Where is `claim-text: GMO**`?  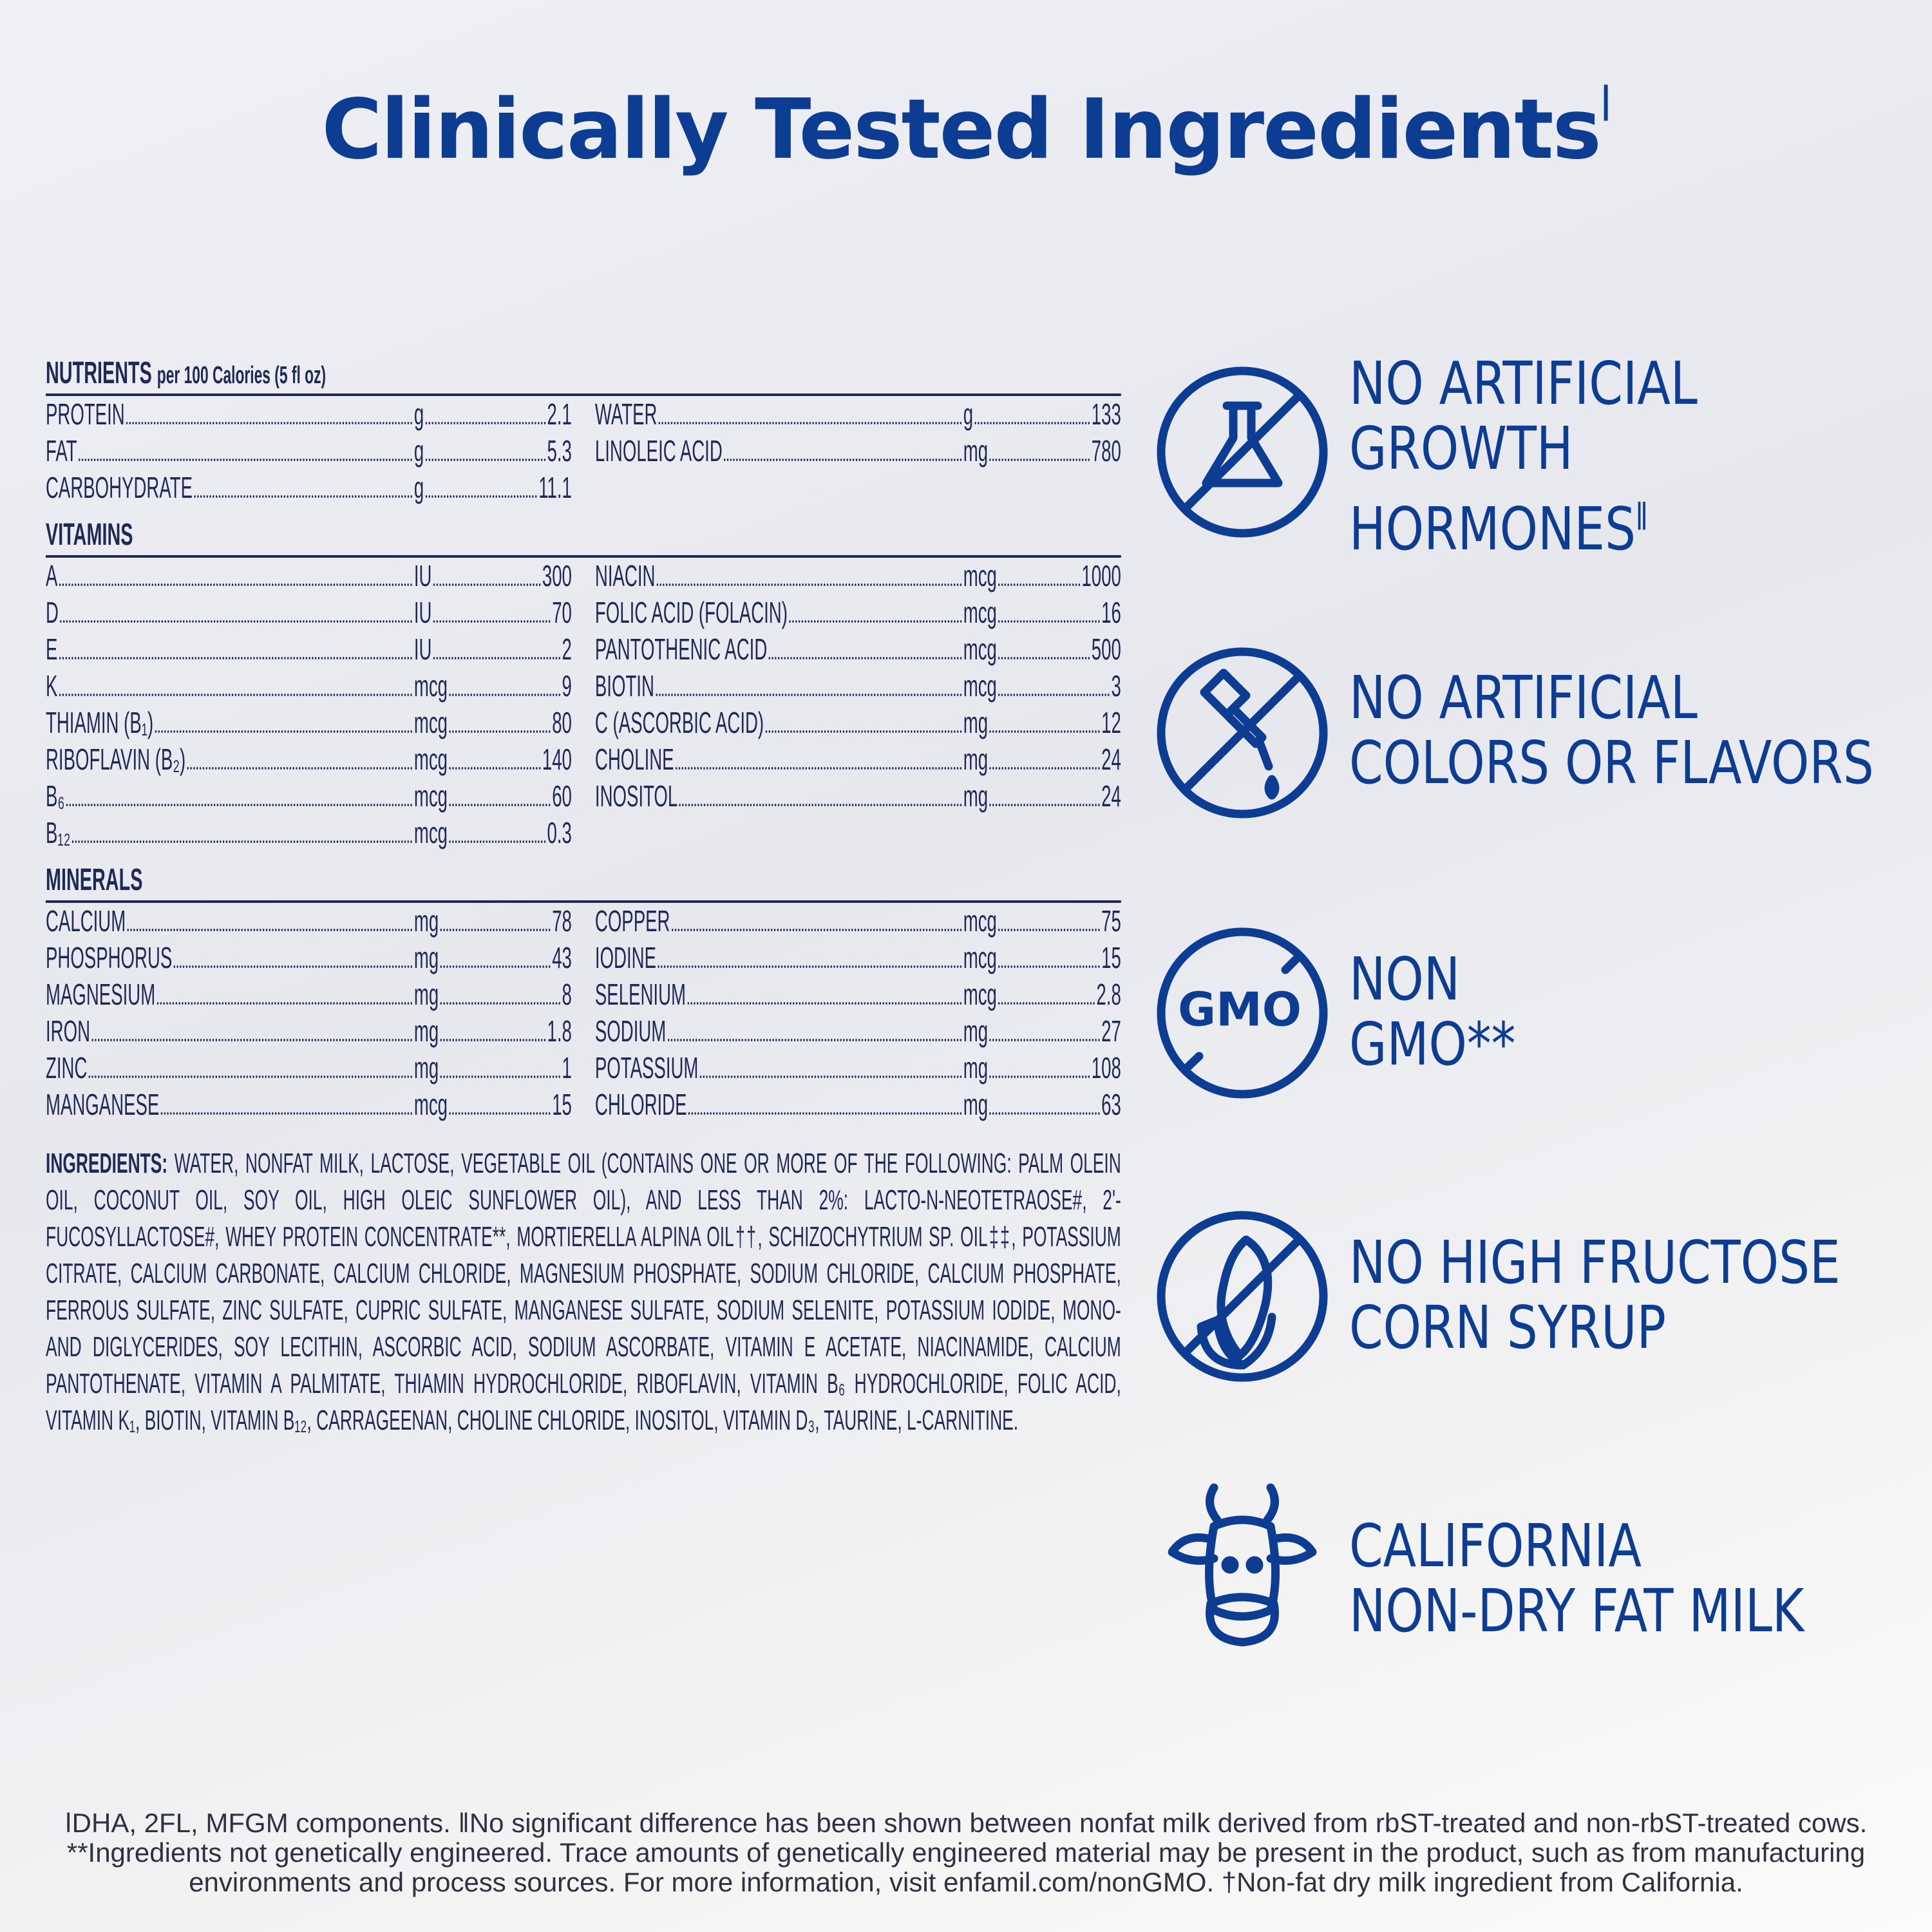
claim-text: GMO** is located at coordinates (1432, 1044).